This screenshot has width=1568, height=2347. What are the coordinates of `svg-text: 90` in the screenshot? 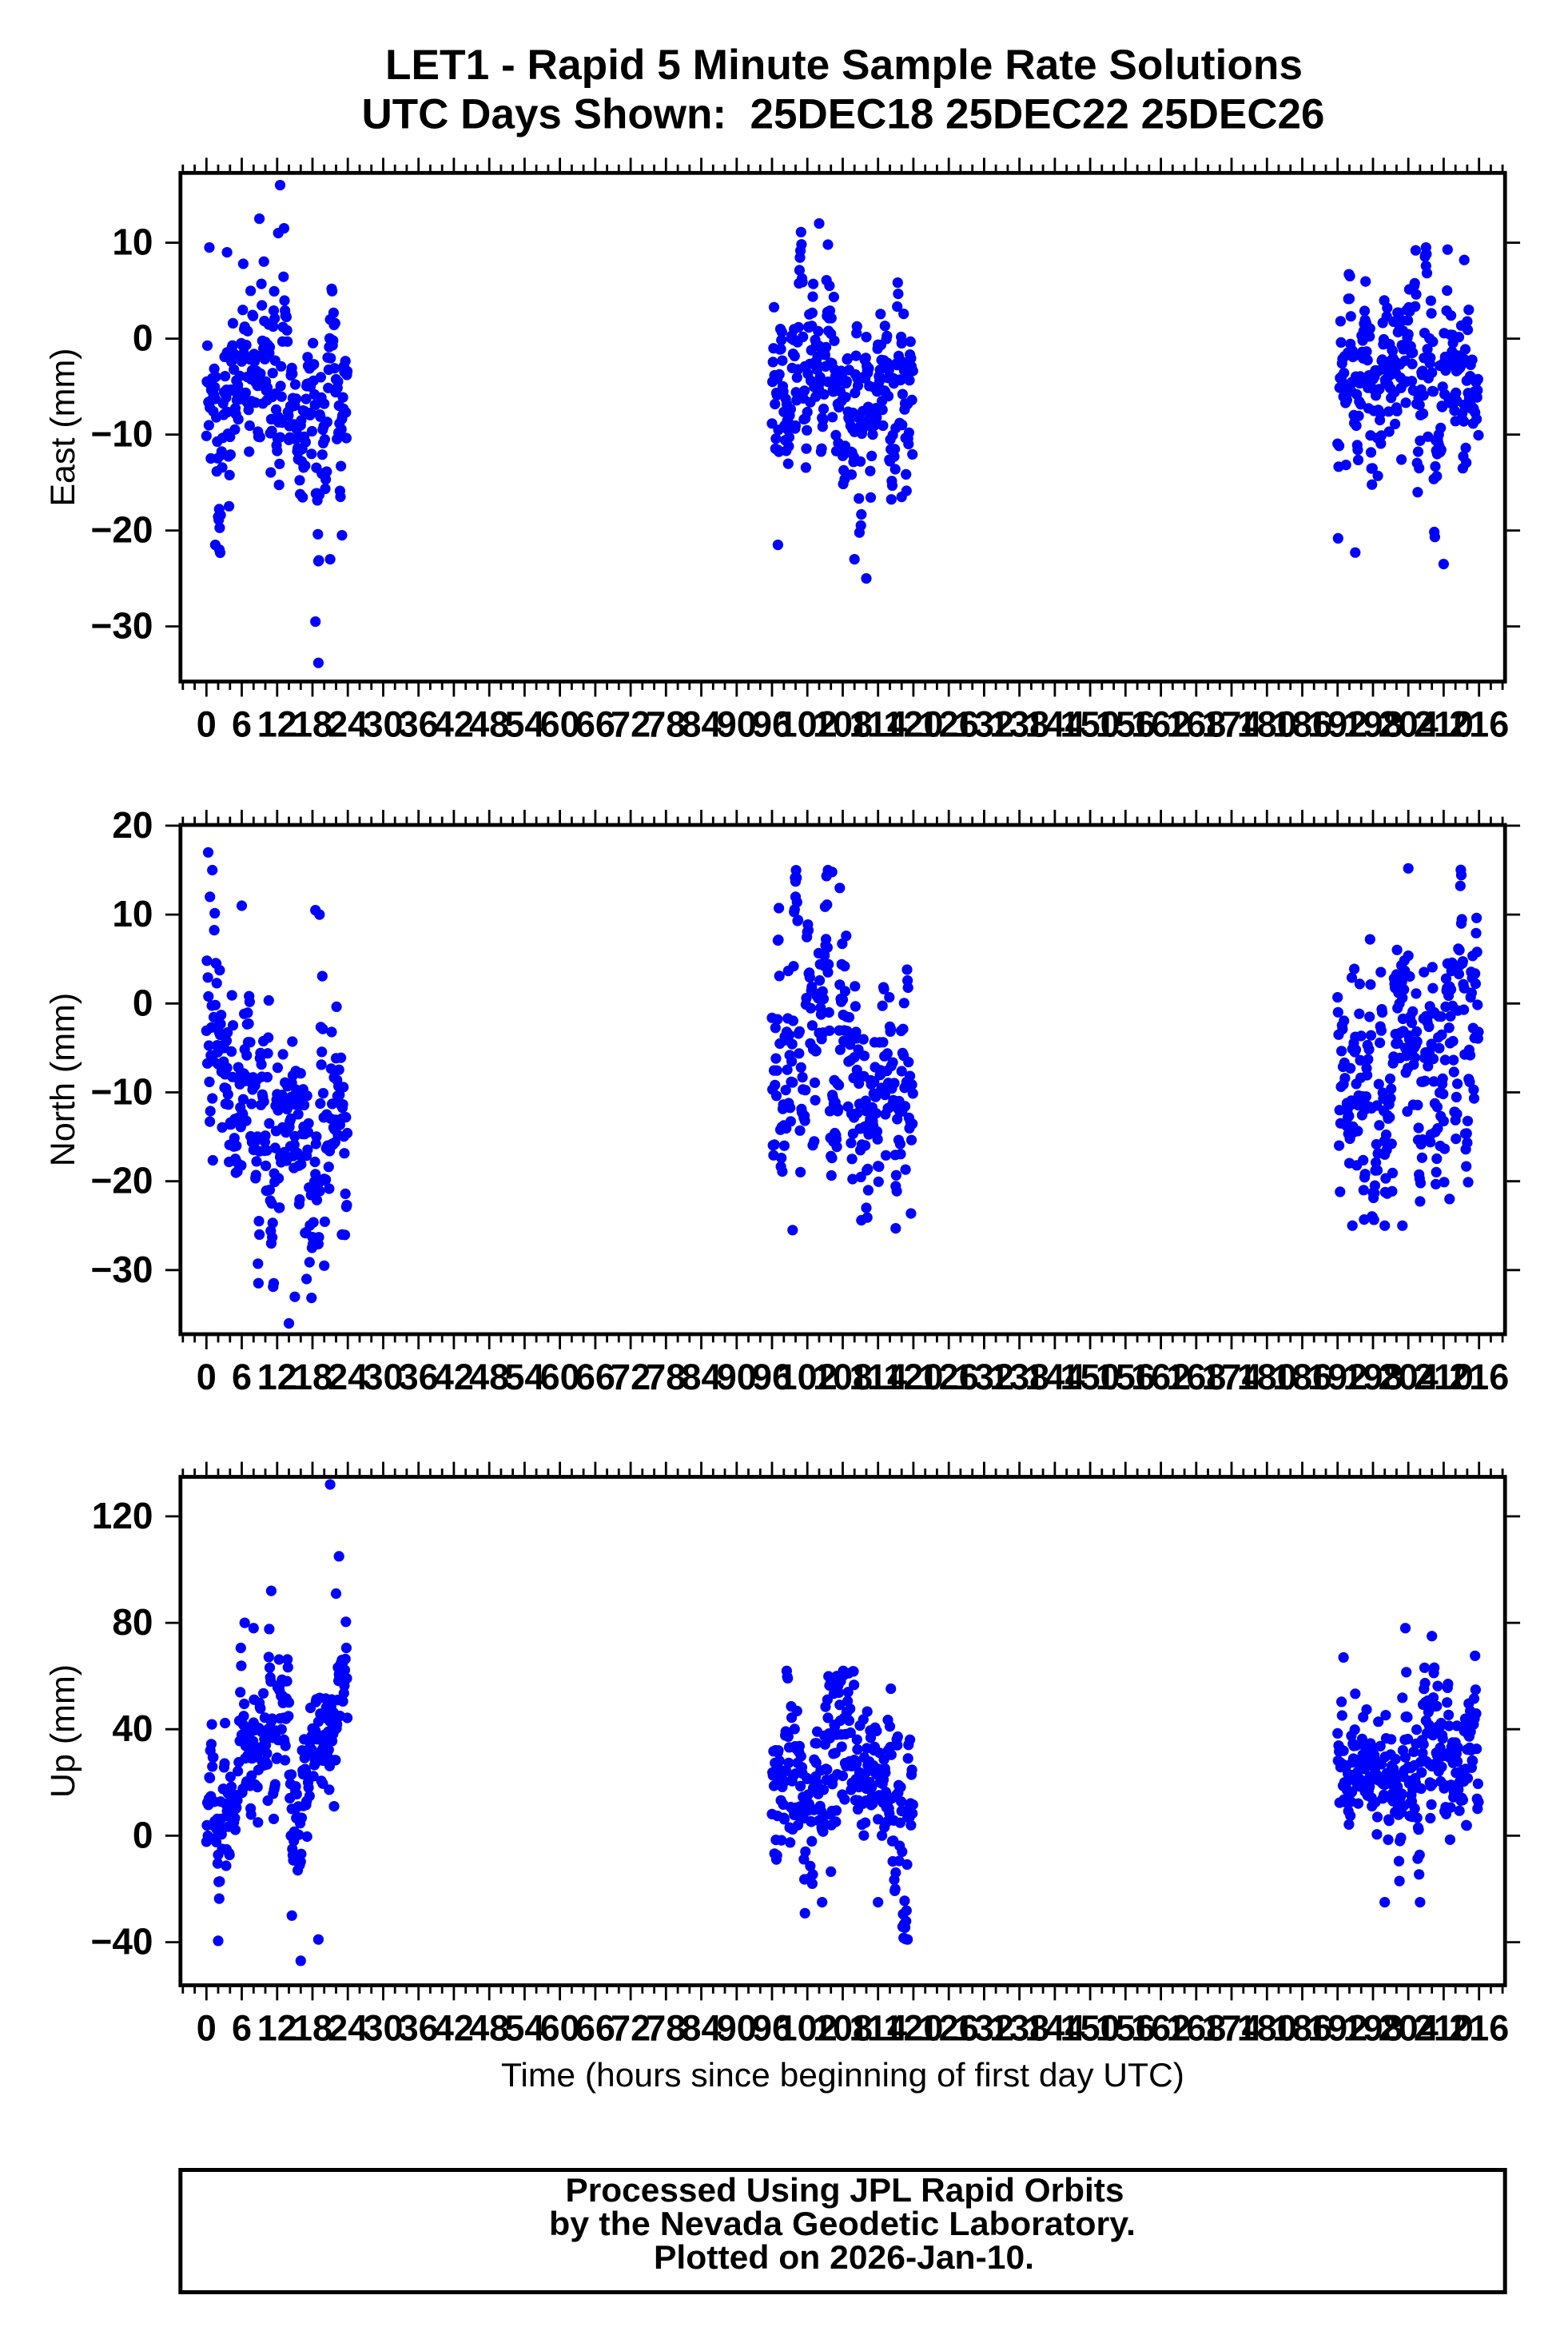 It's located at (737, 2029).